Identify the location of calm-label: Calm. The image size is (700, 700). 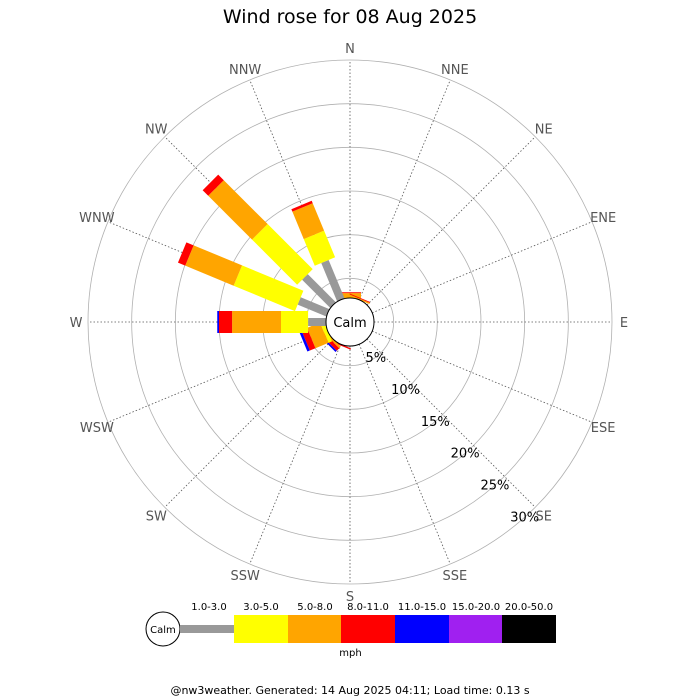
(349, 323).